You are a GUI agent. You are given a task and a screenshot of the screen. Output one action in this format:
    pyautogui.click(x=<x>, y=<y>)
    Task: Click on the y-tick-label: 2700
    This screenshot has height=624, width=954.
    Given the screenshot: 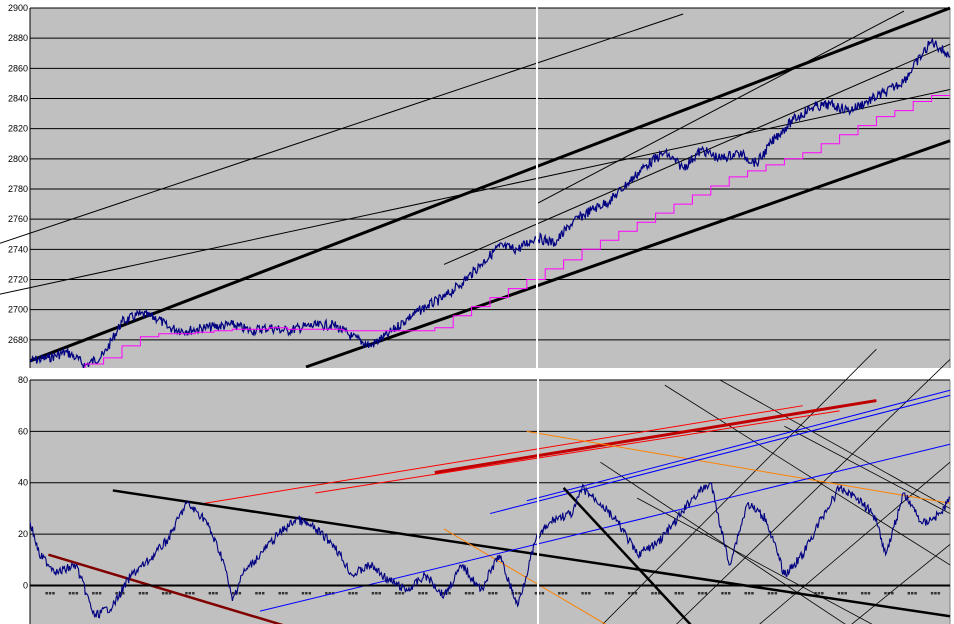 What is the action you would take?
    pyautogui.click(x=18, y=310)
    